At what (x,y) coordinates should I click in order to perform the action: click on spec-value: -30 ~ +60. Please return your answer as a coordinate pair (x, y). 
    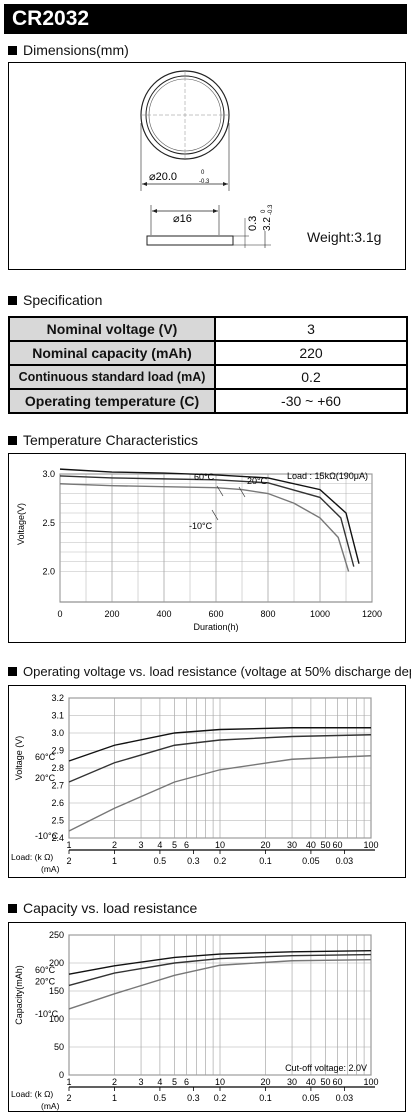
    Looking at the image, I should click on (311, 401).